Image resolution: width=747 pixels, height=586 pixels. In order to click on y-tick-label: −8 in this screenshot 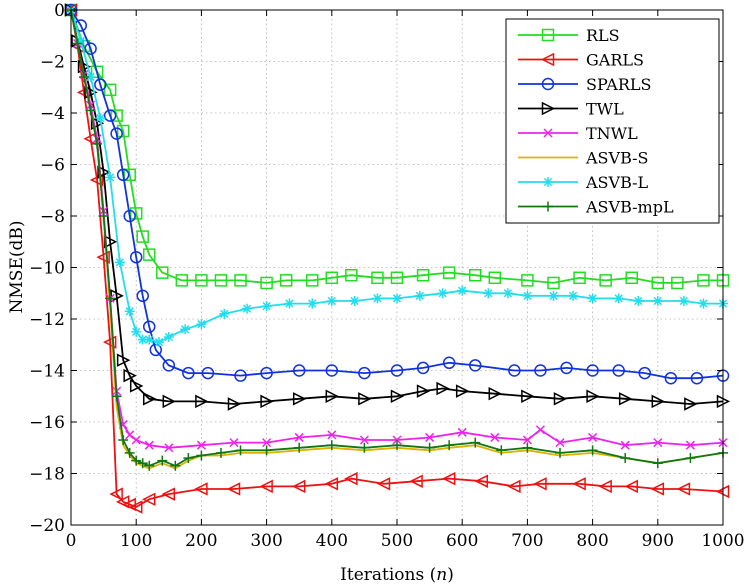, I will do `click(52, 217)`.